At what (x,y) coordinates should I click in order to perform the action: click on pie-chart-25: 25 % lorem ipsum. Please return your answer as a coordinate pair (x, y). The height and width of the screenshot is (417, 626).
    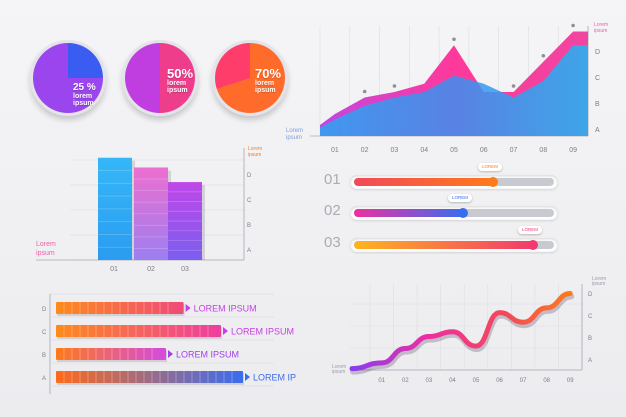
    Looking at the image, I should click on (68, 78).